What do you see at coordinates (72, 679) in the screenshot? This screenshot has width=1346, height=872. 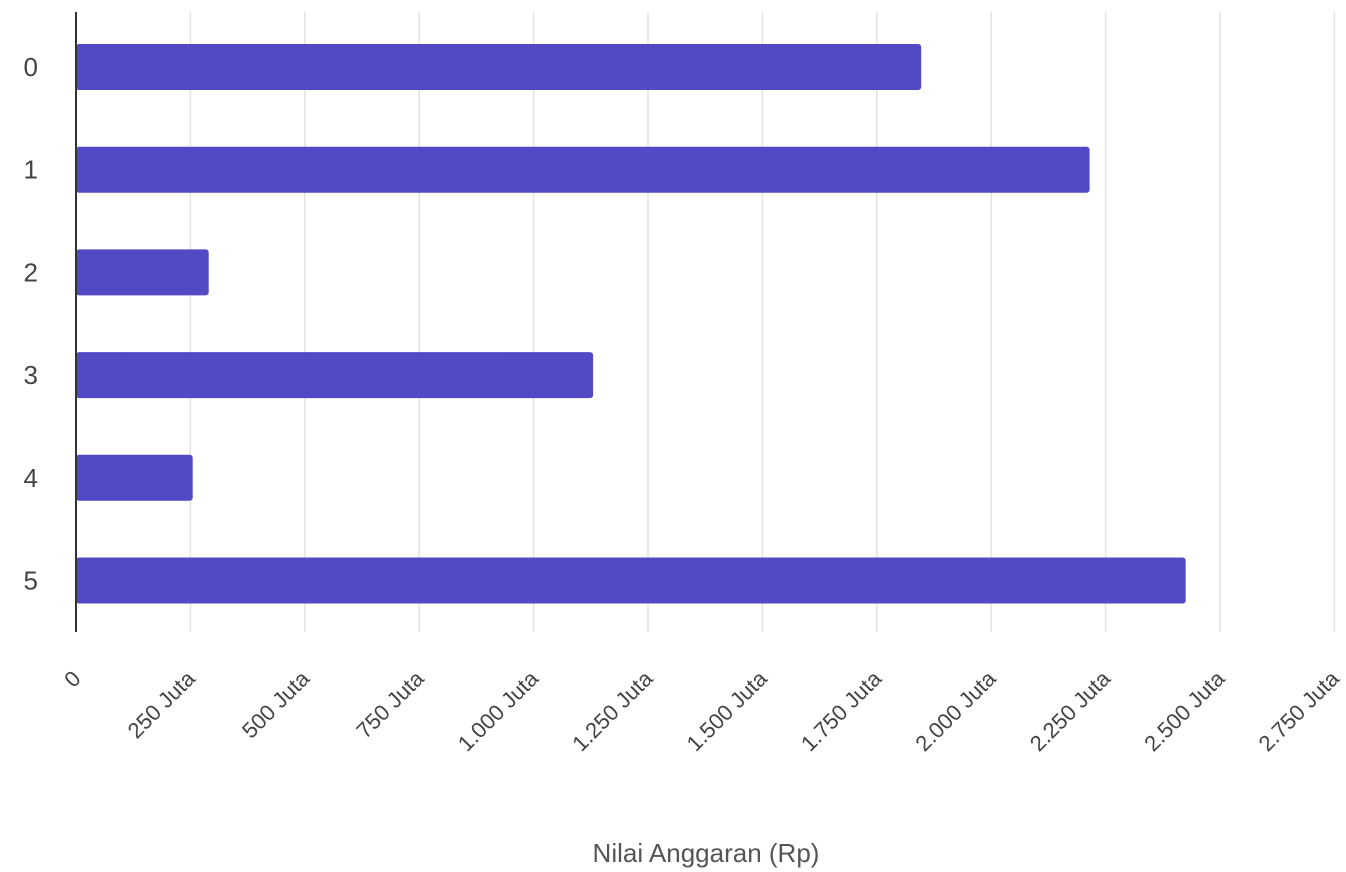 I see `x-tick-label: 0` at bounding box center [72, 679].